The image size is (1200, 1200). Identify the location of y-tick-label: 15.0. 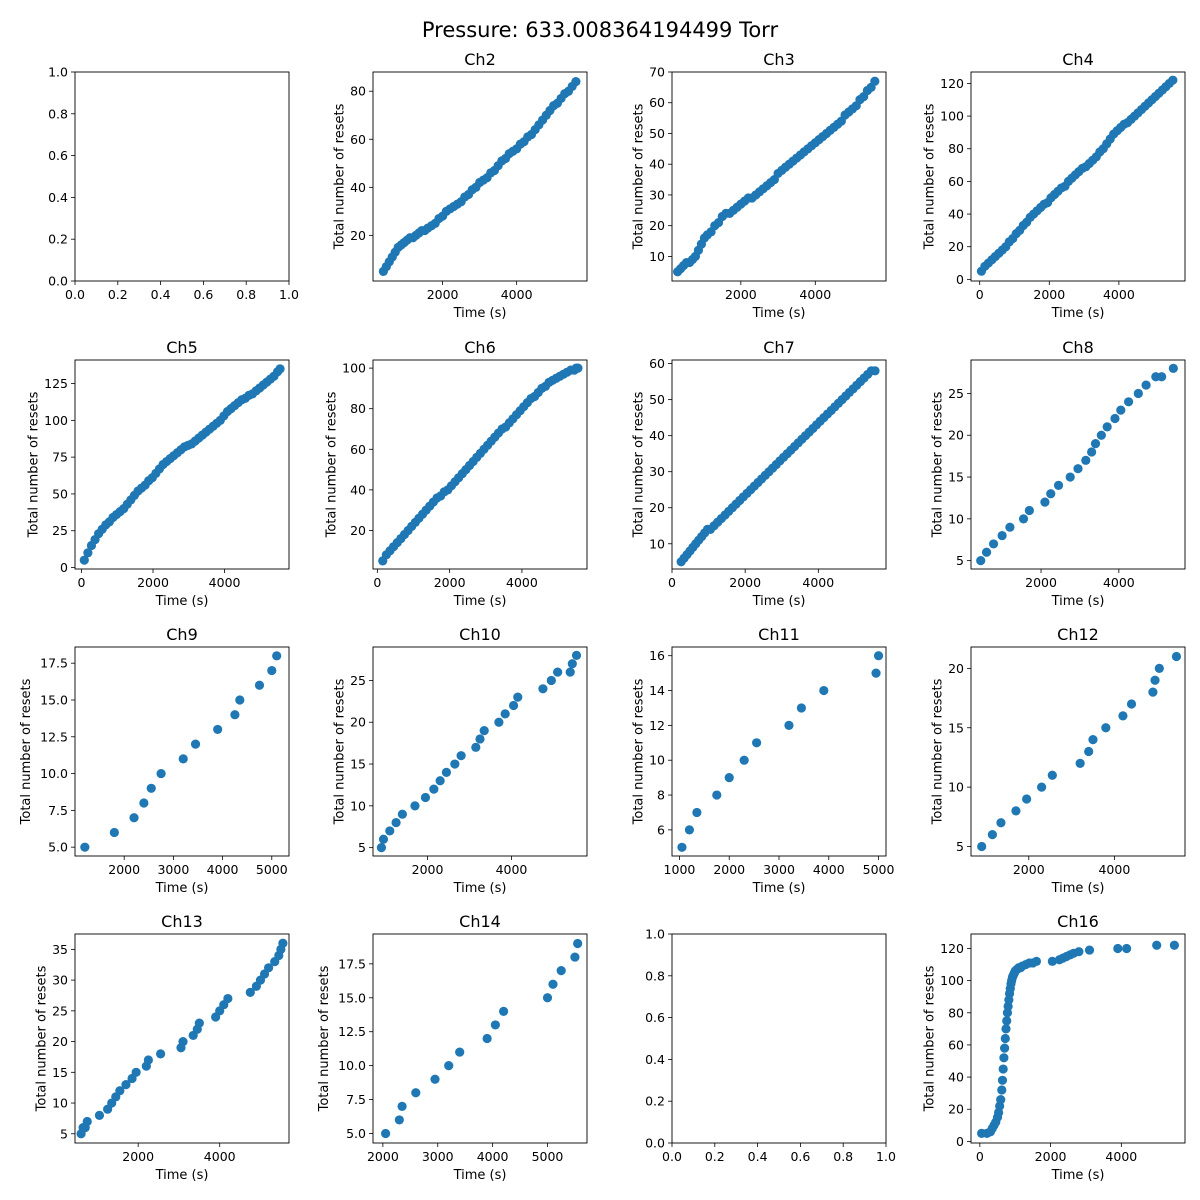
(352, 997).